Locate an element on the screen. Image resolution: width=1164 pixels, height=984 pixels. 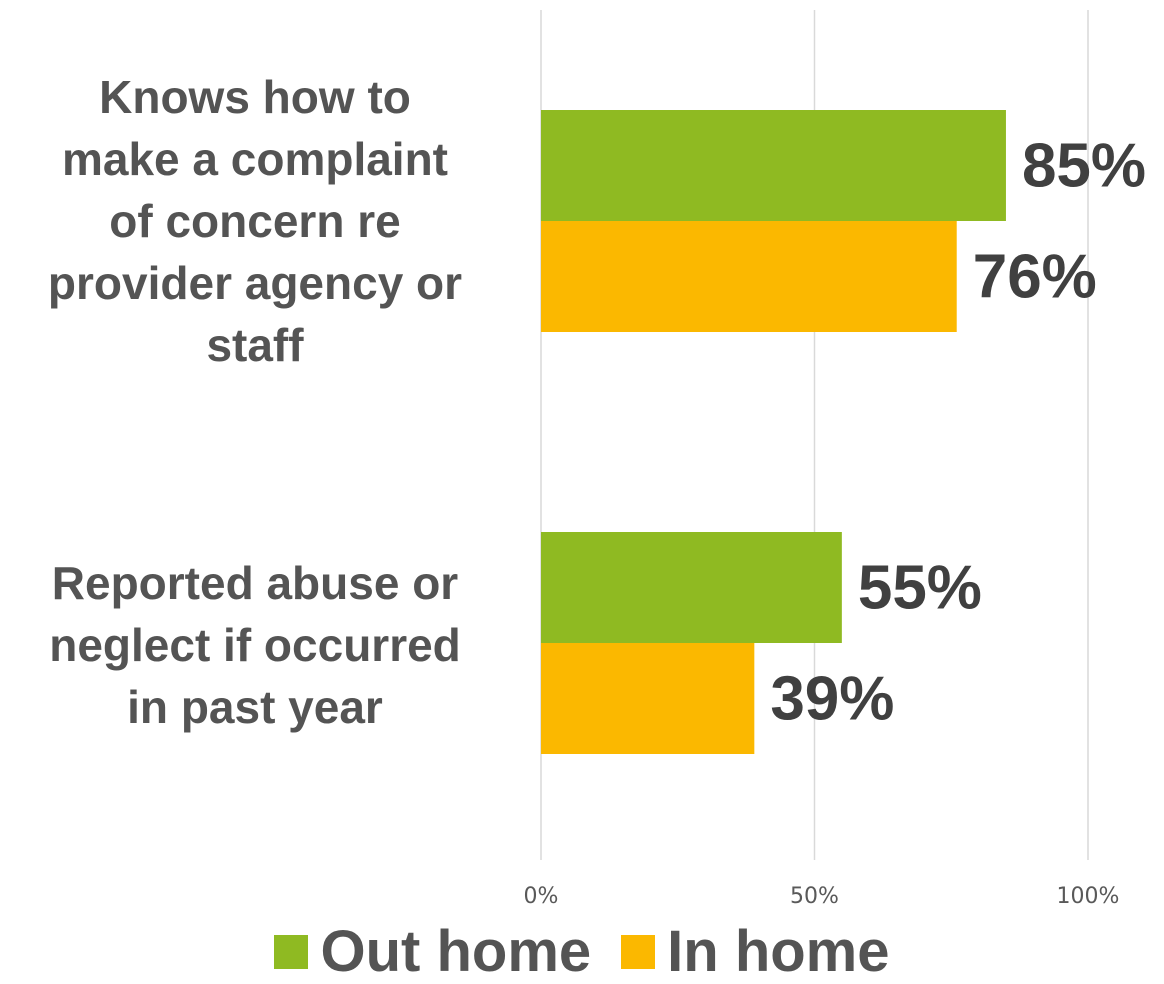
x-tick-label-2: 100% is located at coordinates (1088, 896).